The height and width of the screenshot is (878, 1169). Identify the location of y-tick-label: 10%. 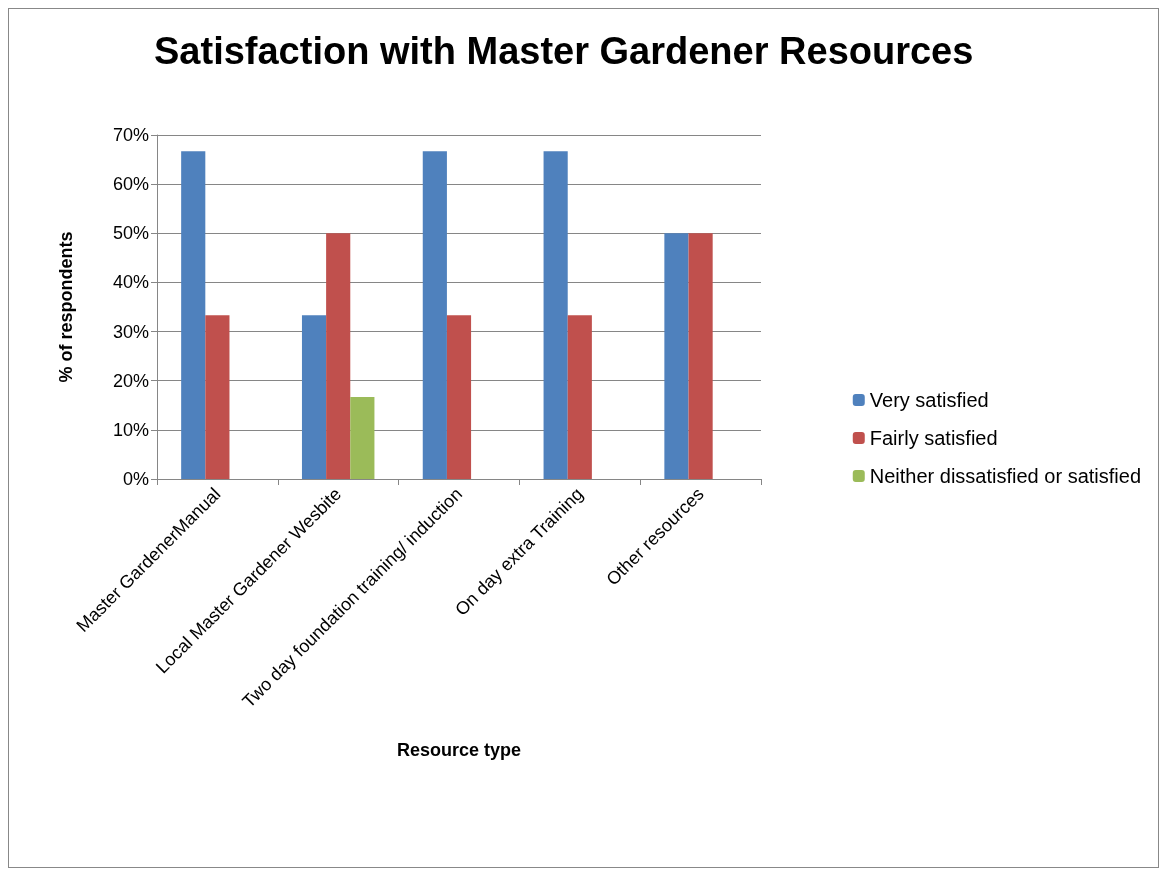
(130, 429).